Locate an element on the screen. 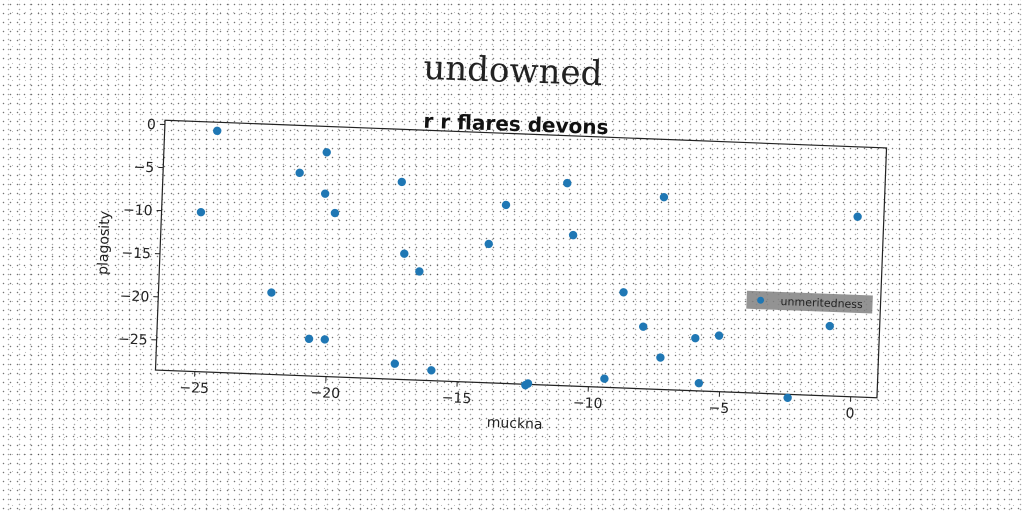 The image size is (1024, 512). legend-label: unmeritedness is located at coordinates (821, 303).